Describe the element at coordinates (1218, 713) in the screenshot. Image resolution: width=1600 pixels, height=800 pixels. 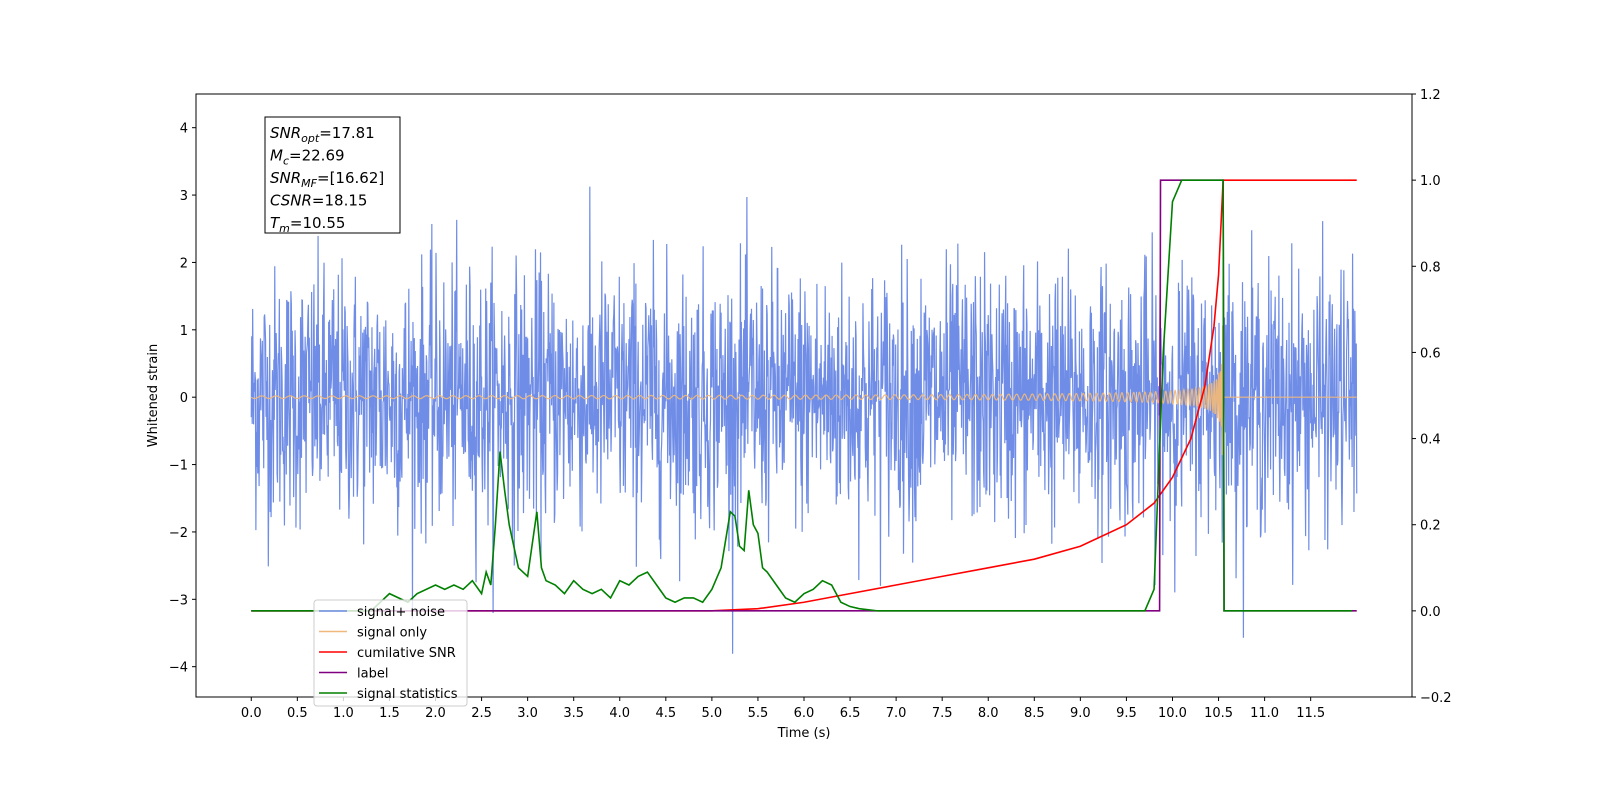
I see `x-tick-label: 10.5` at that location.